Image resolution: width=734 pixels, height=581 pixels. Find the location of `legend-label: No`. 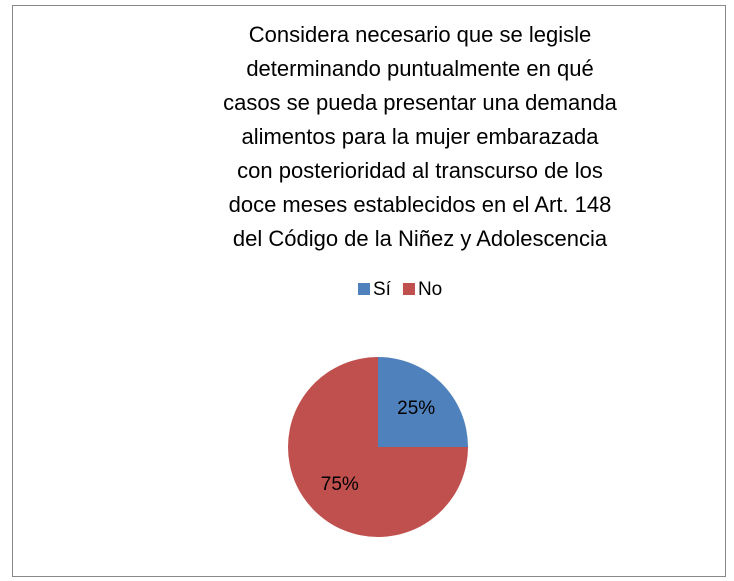

legend-label: No is located at coordinates (430, 289).